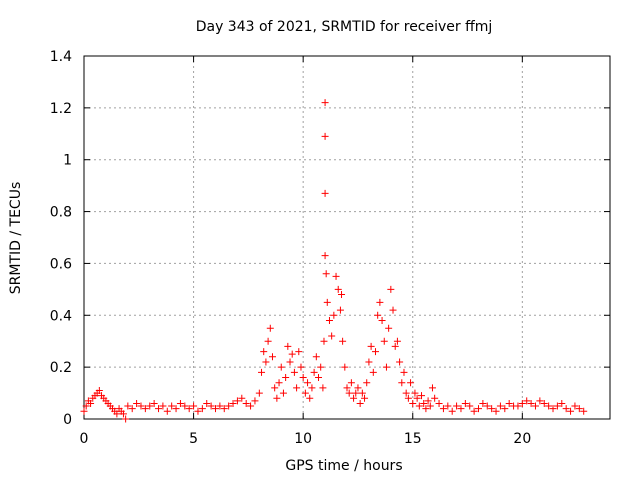 The height and width of the screenshot is (484, 640). I want to click on x-tick-label: 5, so click(193, 439).